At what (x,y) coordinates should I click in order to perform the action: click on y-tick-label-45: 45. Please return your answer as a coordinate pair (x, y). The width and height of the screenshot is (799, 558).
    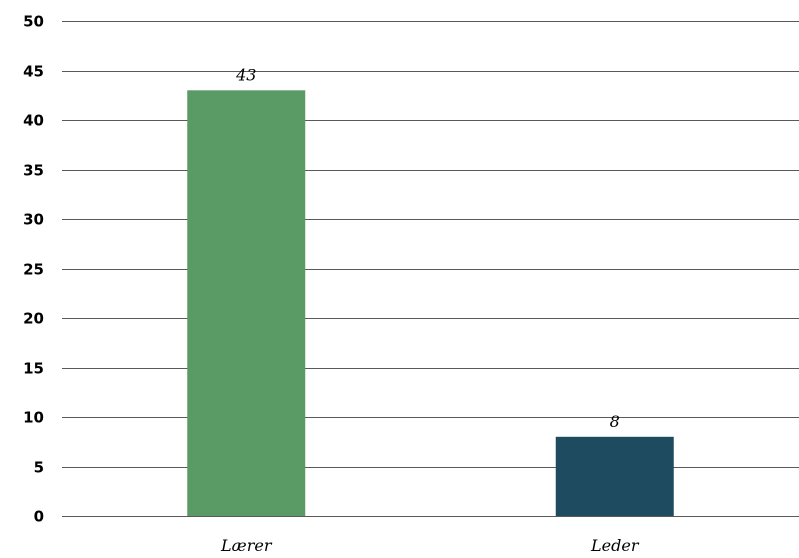
    Looking at the image, I should click on (33, 72).